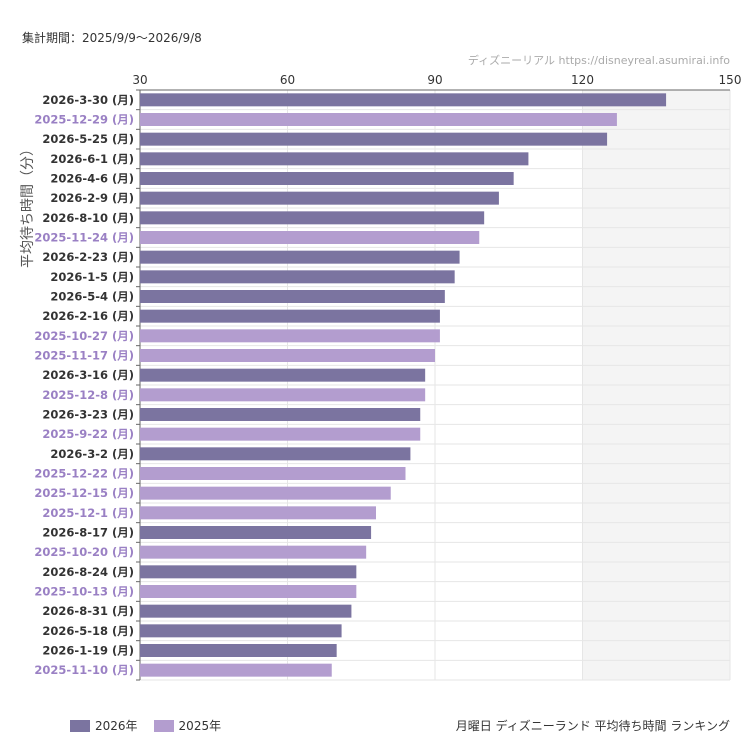 This screenshot has height=750, width=750. I want to click on legend-swatch-2026, so click(80, 725).